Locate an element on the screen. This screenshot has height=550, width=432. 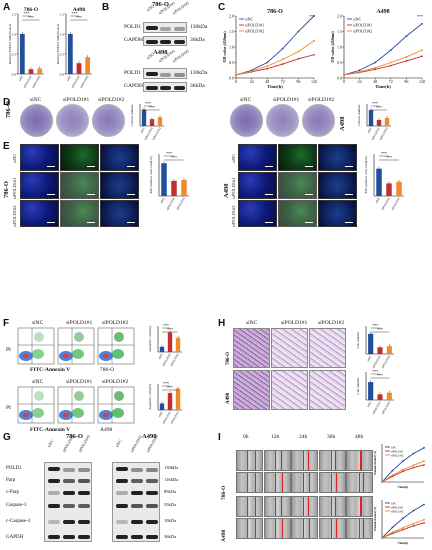
wound-edge-left is located at coordinates (275, 460).